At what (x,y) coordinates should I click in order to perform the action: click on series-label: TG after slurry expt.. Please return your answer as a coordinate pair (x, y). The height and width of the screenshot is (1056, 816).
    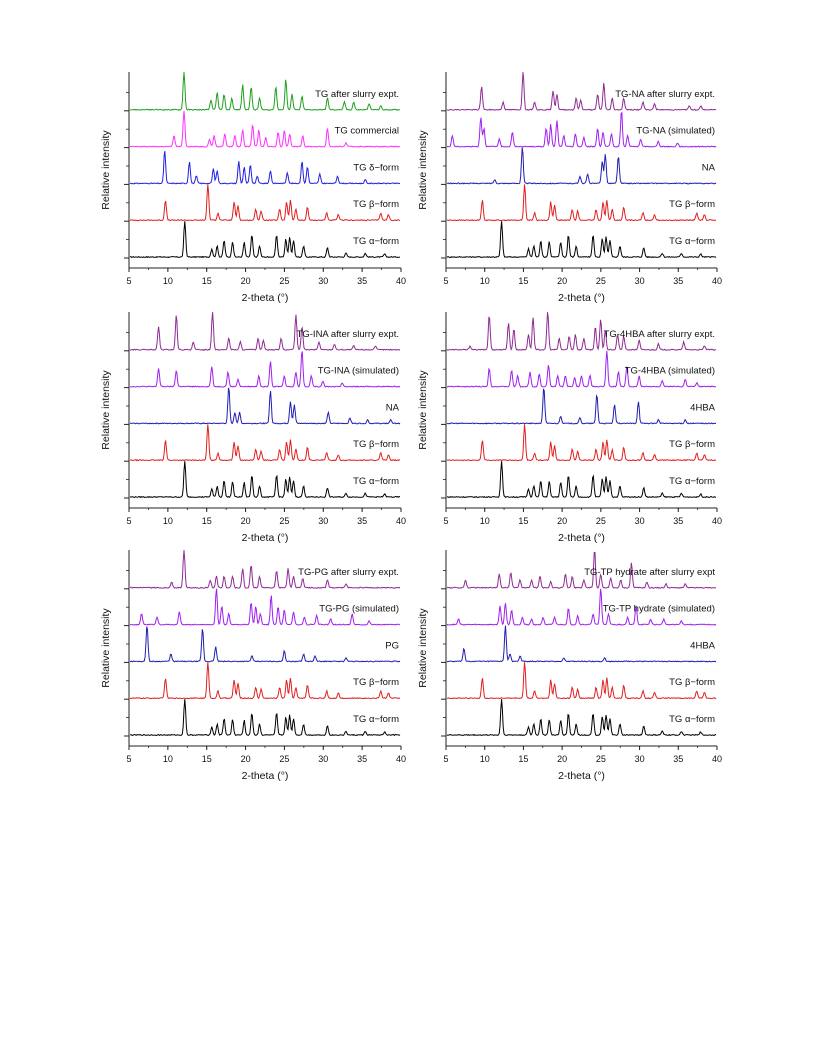
    Looking at the image, I should click on (357, 94).